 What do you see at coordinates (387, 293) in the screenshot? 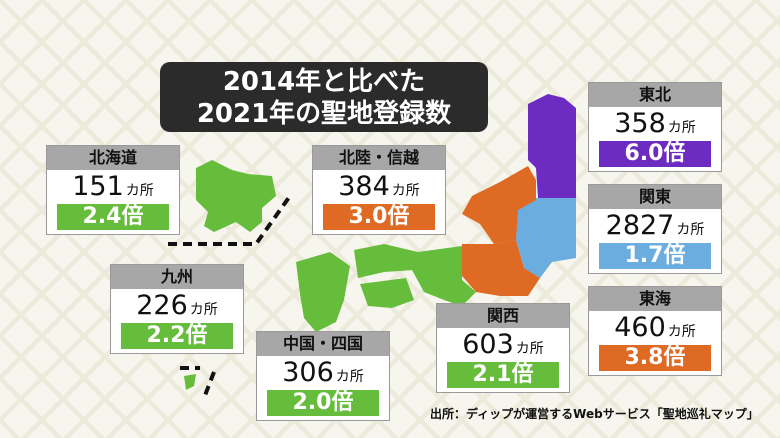
I see `map-shikoku` at bounding box center [387, 293].